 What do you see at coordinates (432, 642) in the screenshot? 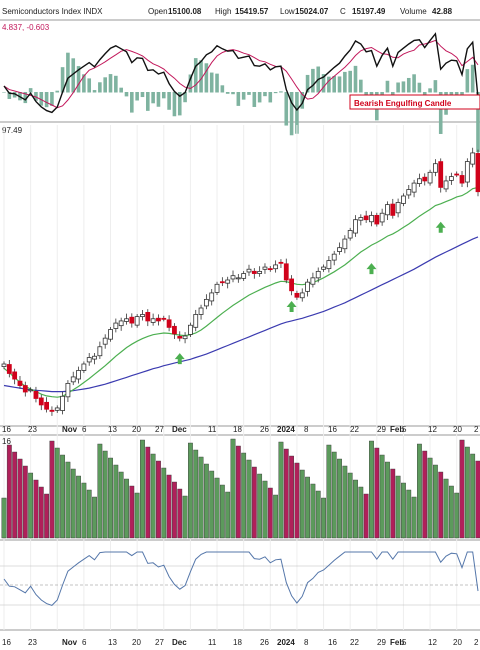
I see `x-tick-label: 12` at bounding box center [432, 642].